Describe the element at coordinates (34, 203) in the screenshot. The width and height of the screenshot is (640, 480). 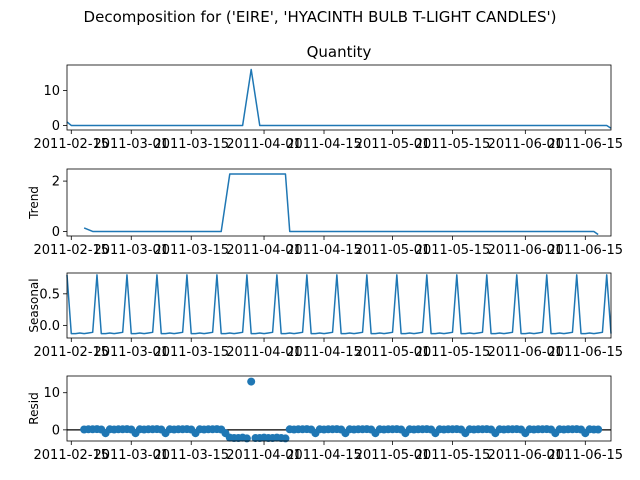
I see `ylabel-trend: Trend` at that location.